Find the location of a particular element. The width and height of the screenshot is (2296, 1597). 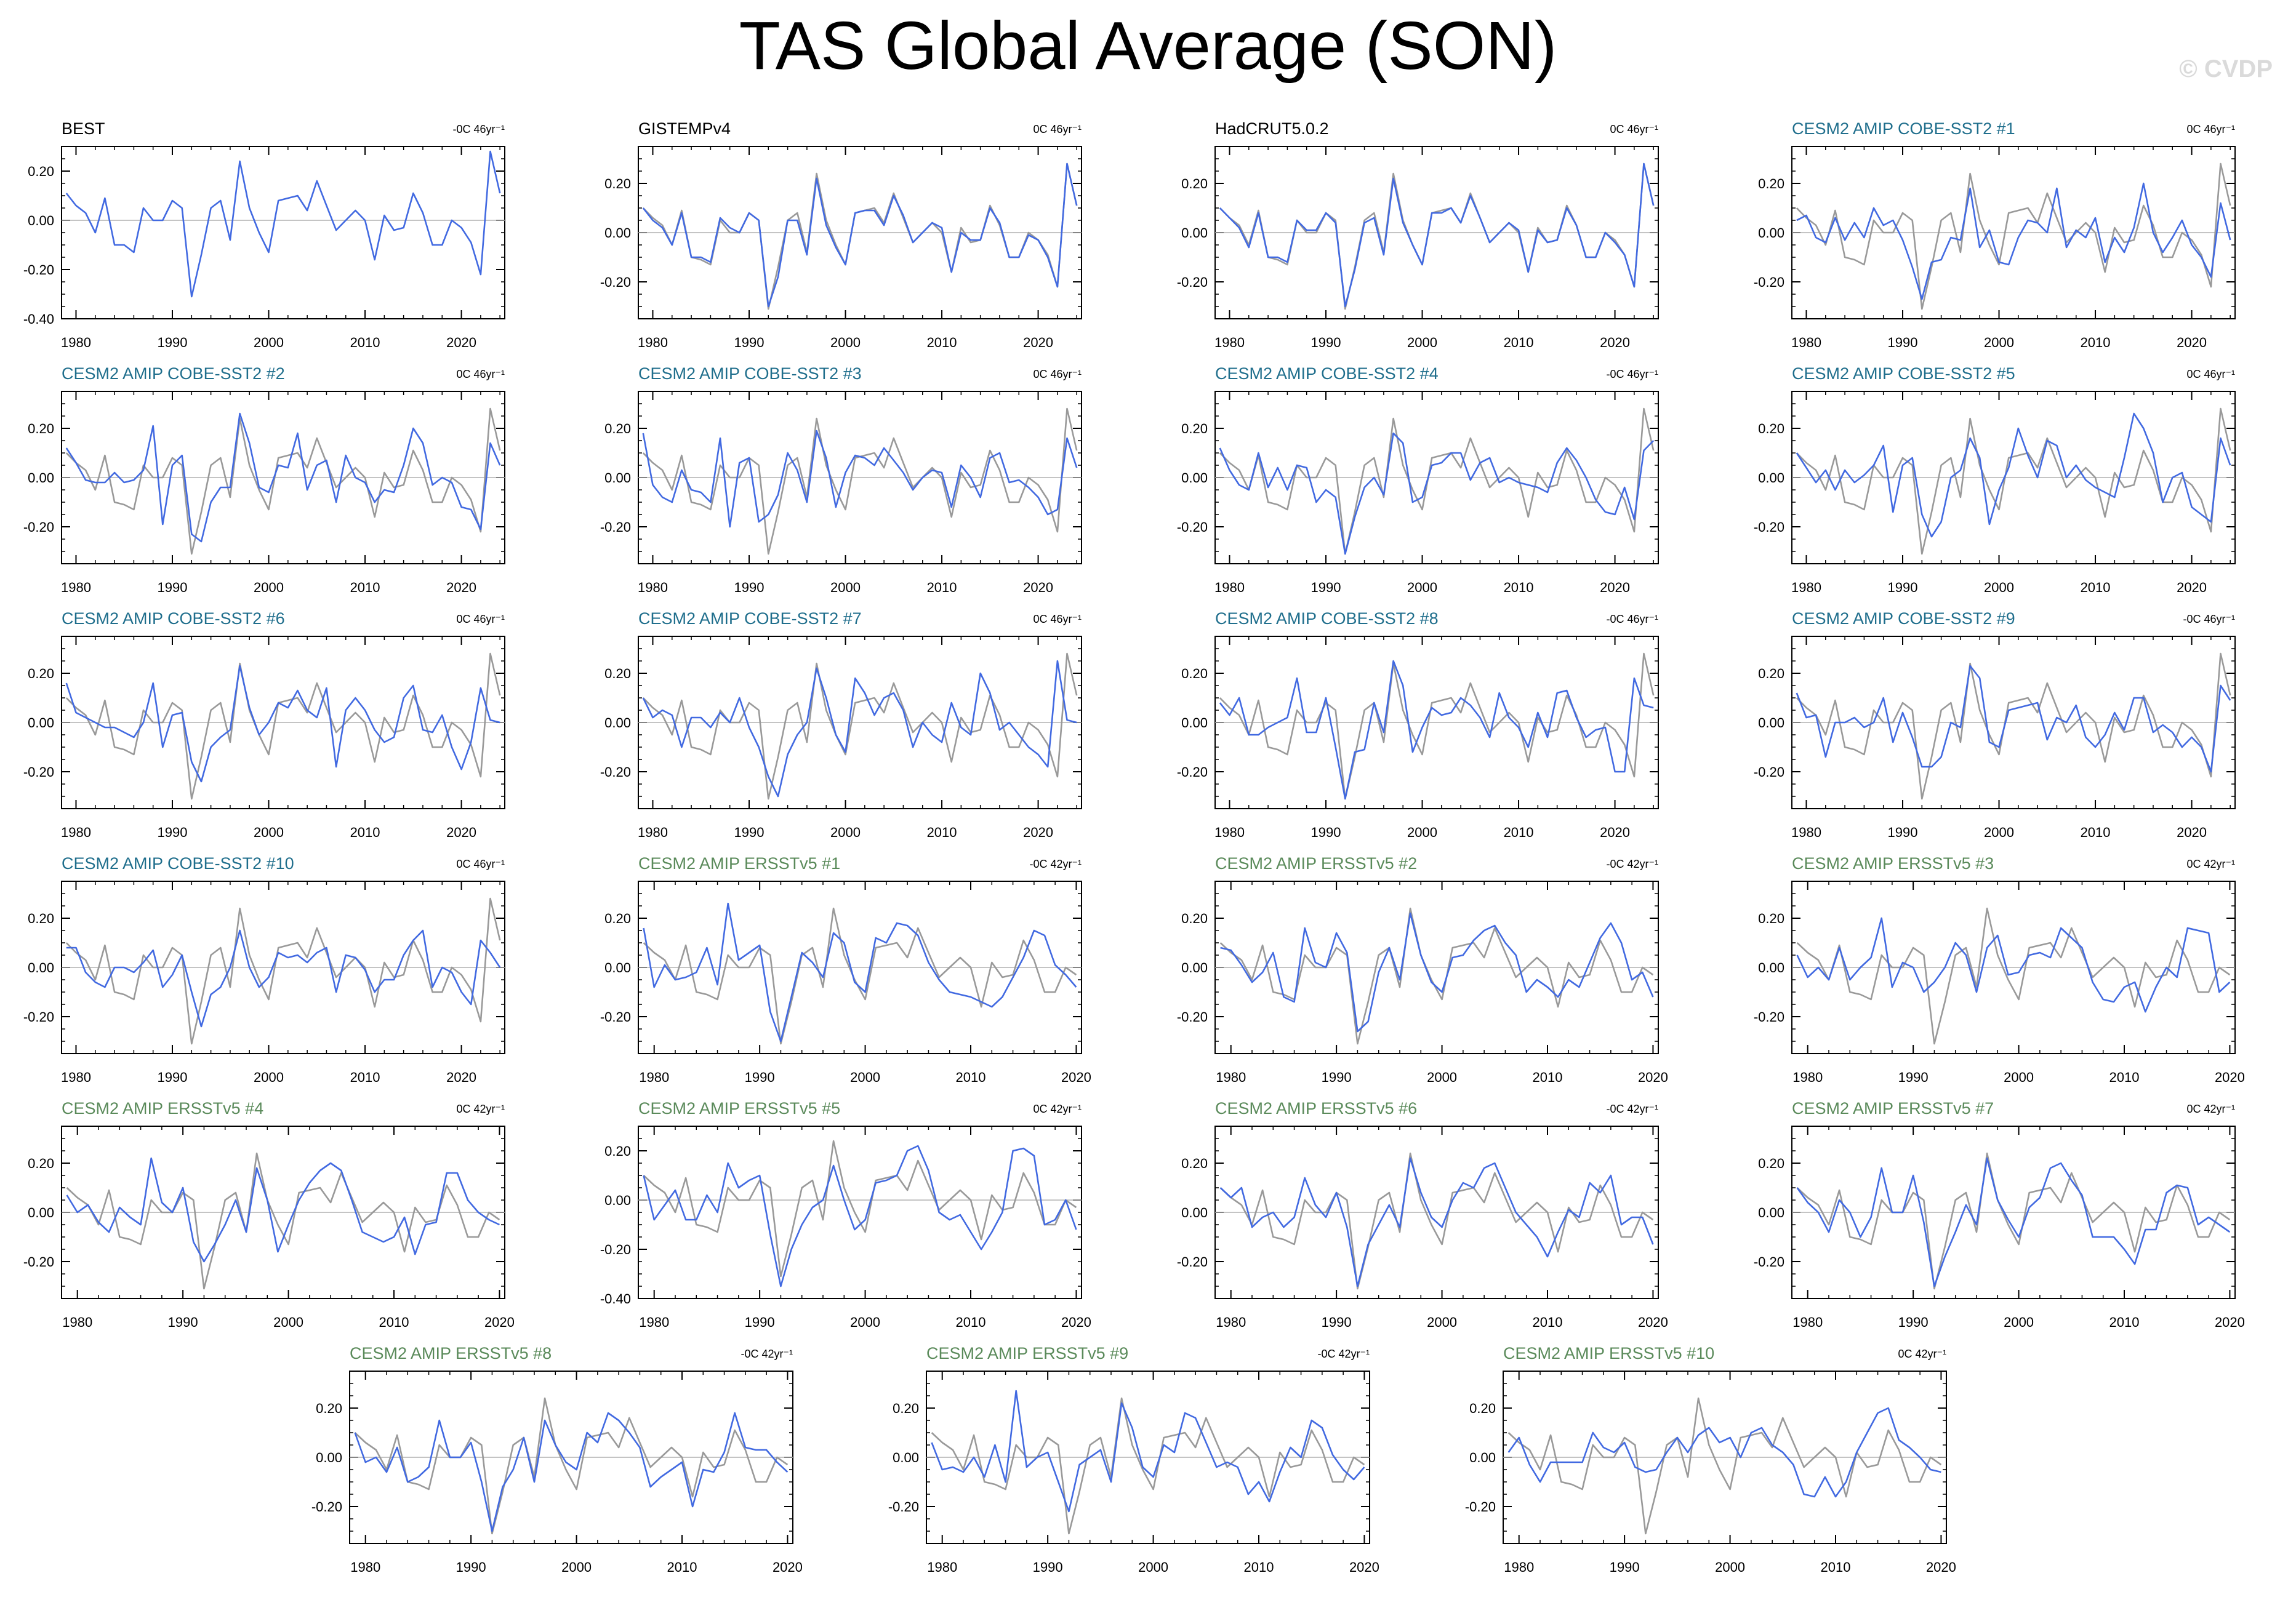

panel-title: CESM2 AMIP COBE-SST2 #8 is located at coordinates (1327, 618).